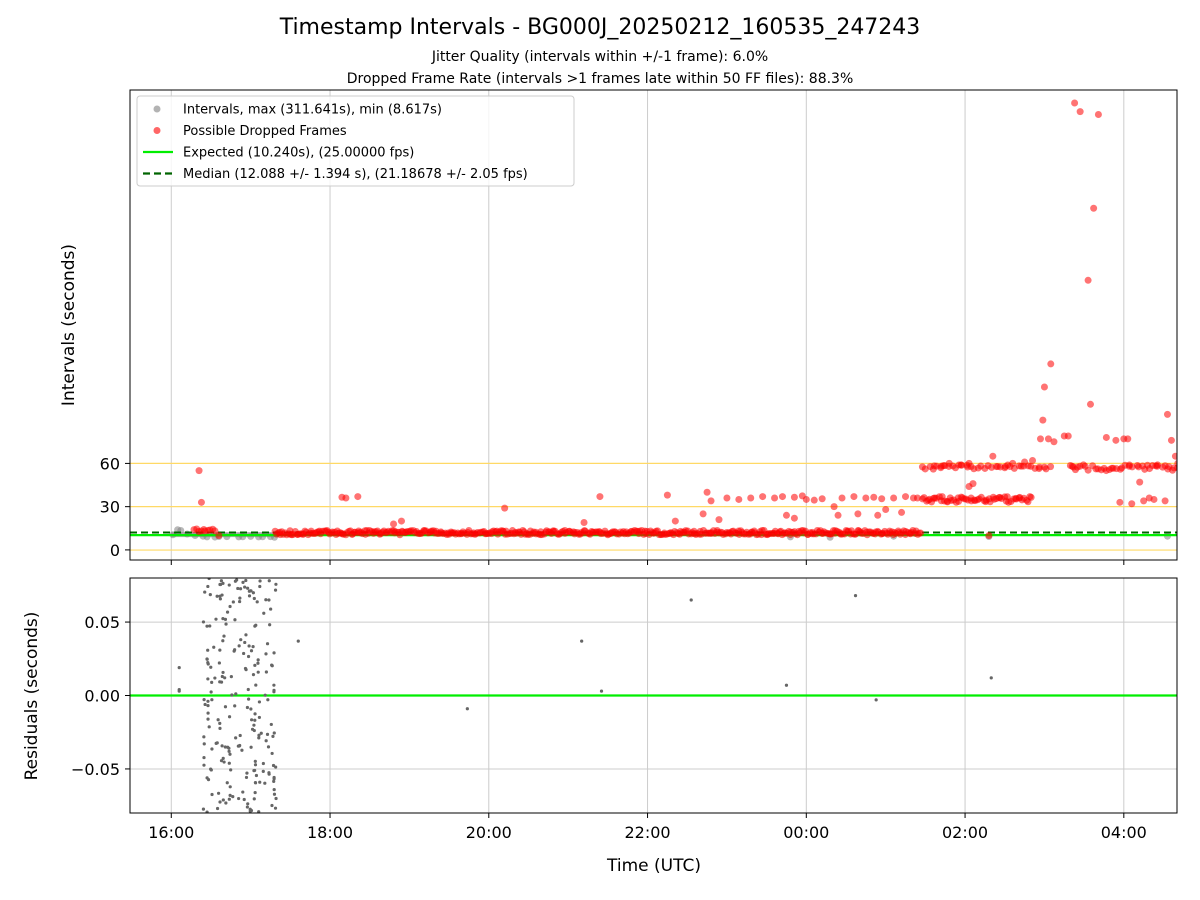 This screenshot has width=1200, height=900. Describe the element at coordinates (653, 866) in the screenshot. I see `time-x-axis-label: Time (UTC)` at that location.